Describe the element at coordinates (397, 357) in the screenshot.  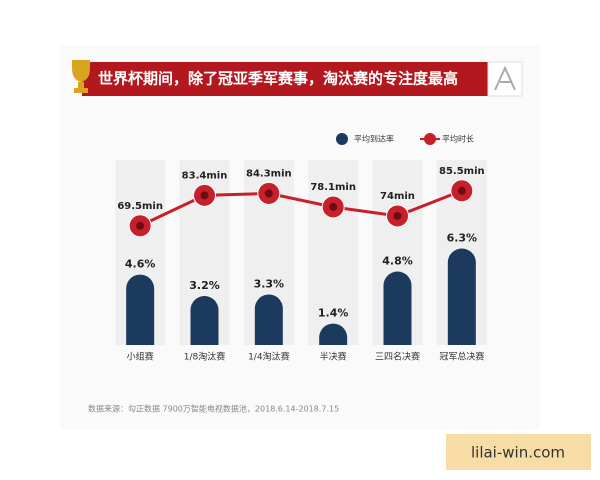
I see `x-tick-label: 三四名决赛` at that location.